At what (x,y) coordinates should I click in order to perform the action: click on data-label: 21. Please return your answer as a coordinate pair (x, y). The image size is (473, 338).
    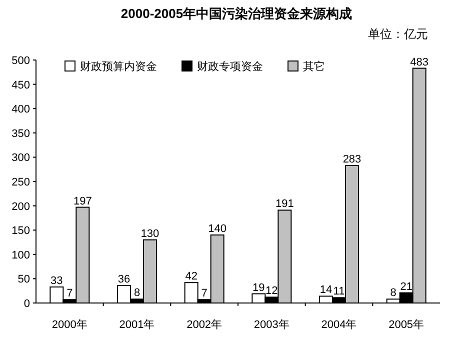
    Looking at the image, I should click on (406, 286).